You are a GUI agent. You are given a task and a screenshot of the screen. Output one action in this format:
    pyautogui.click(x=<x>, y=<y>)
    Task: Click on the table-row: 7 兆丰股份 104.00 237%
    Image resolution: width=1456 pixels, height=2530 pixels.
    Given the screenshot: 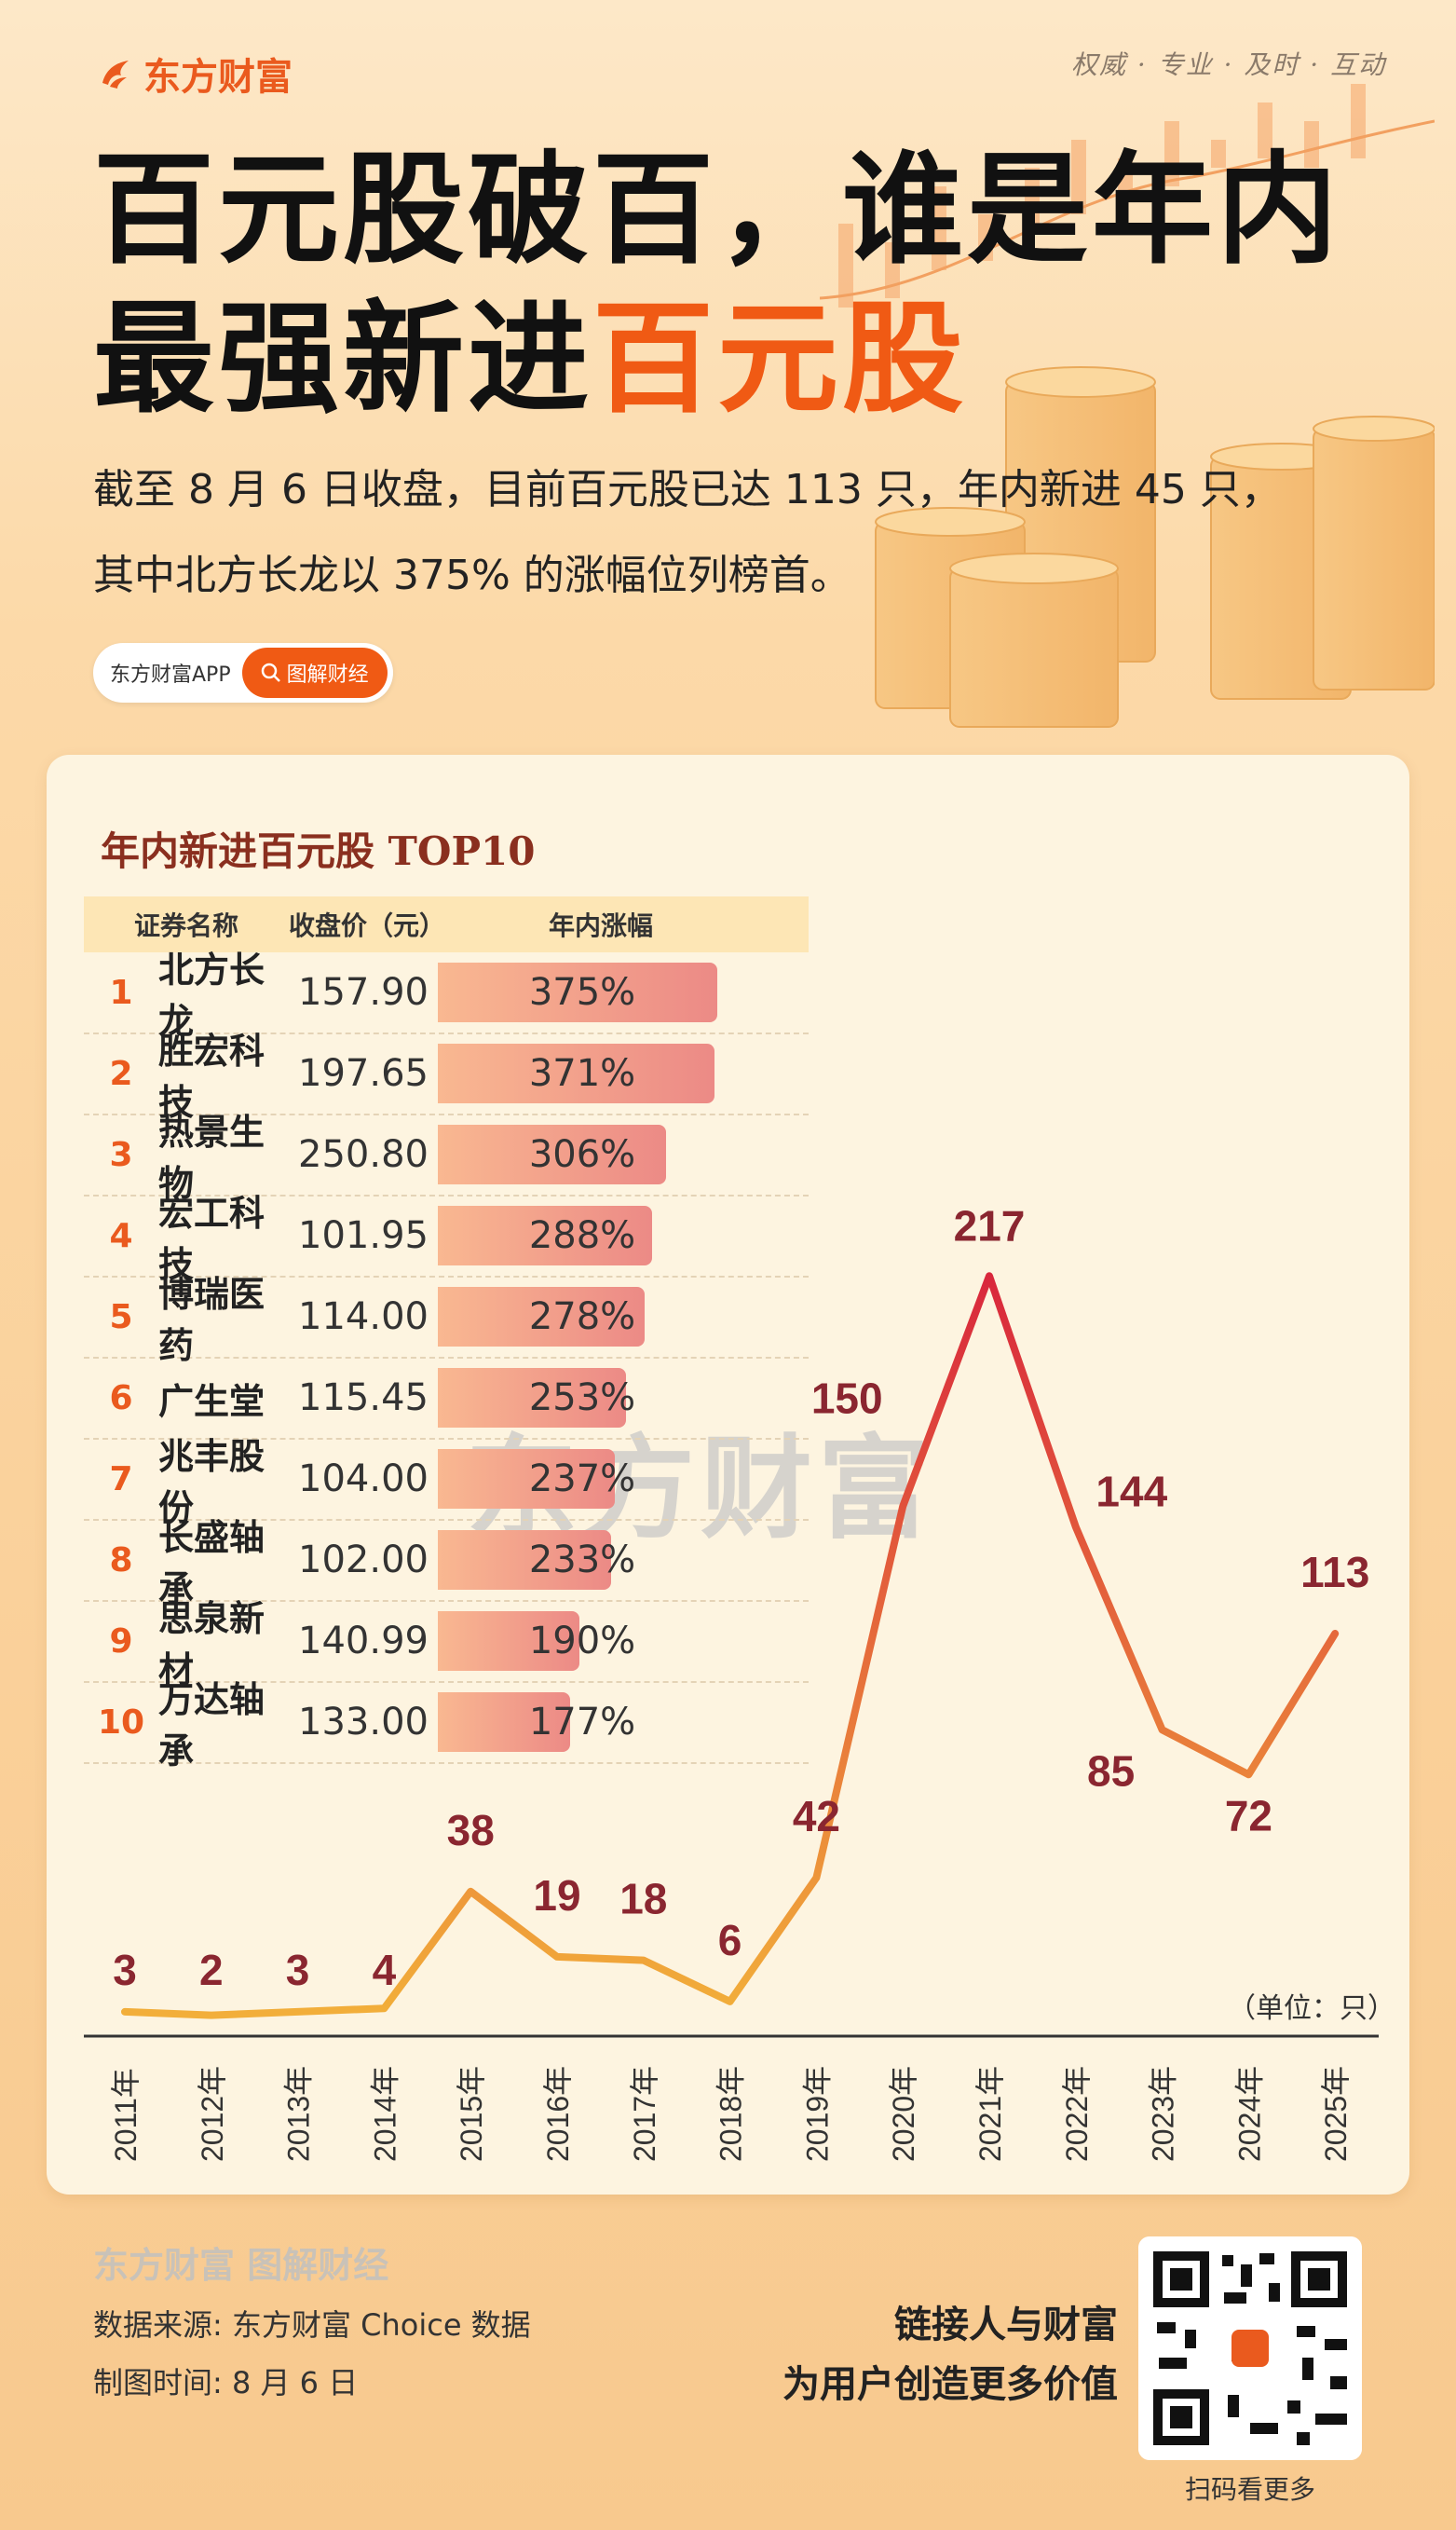 What is the action you would take?
    pyautogui.click(x=446, y=1482)
    